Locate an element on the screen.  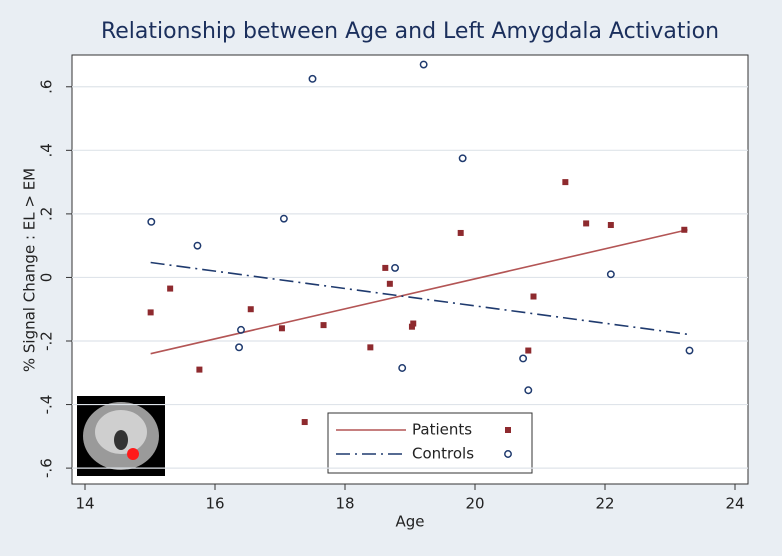
ventricle is located at coordinates (121, 440).